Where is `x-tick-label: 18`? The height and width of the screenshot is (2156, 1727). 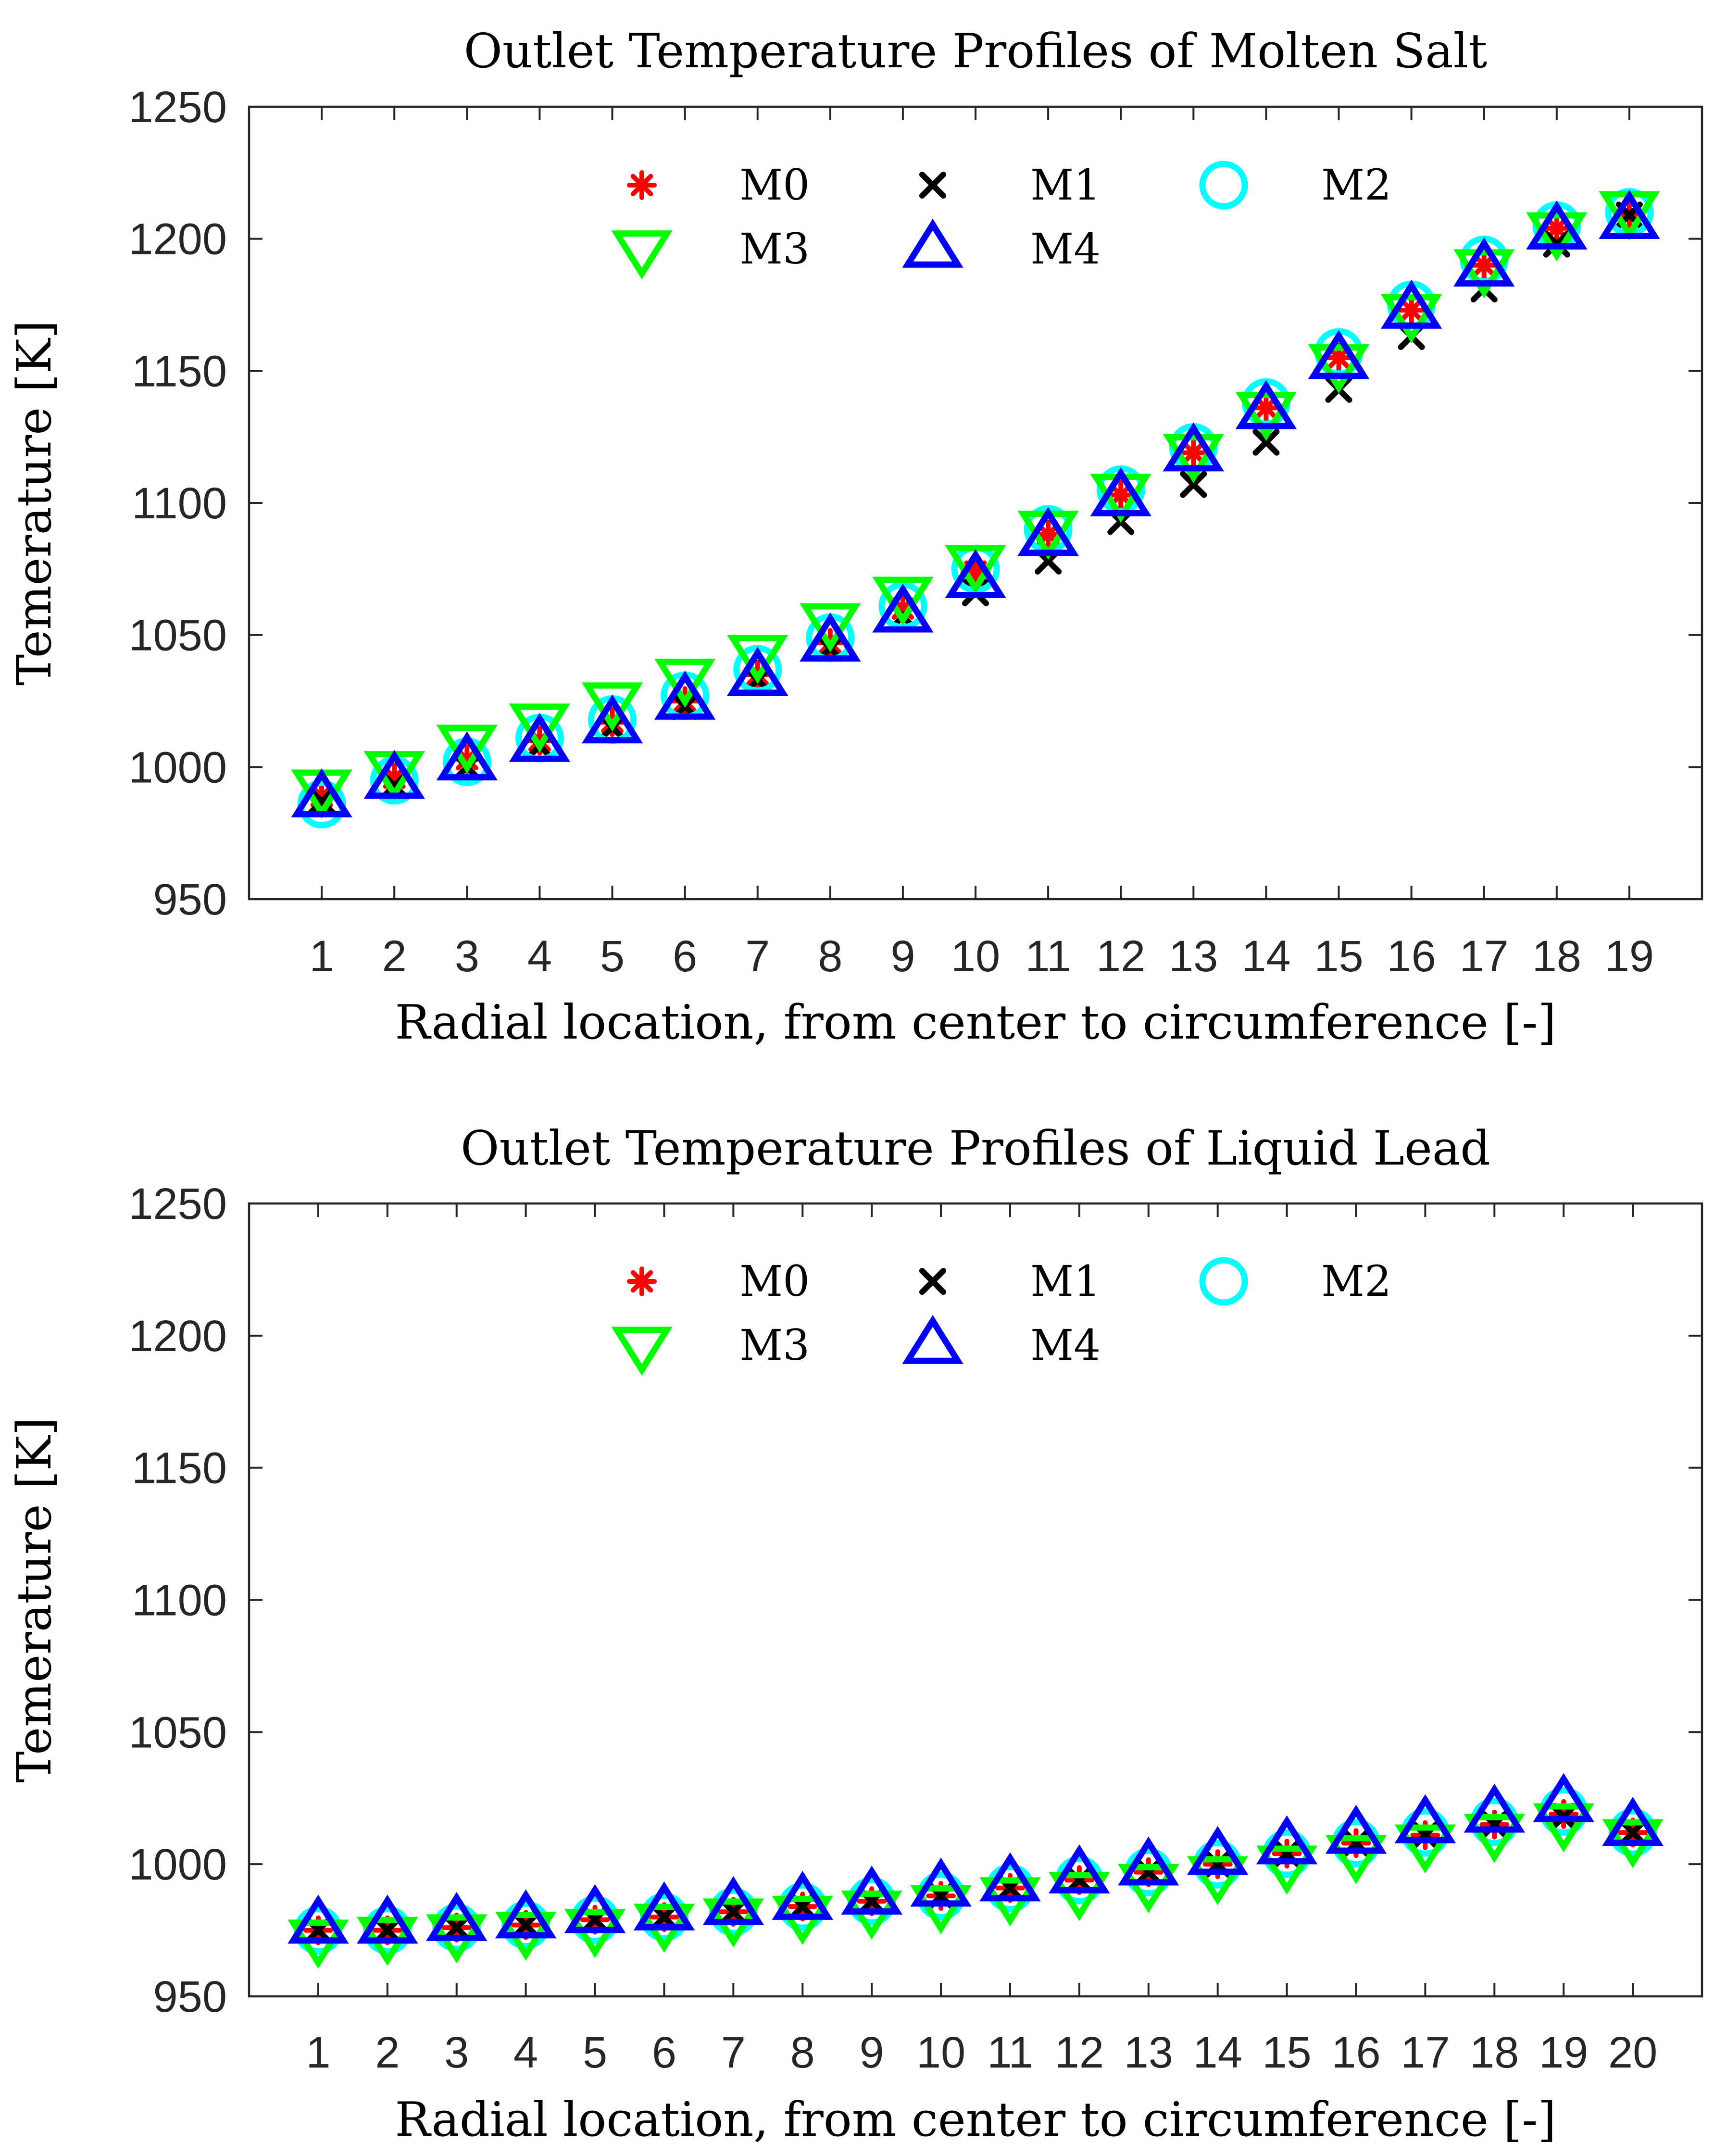 x-tick-label: 18 is located at coordinates (1494, 2052).